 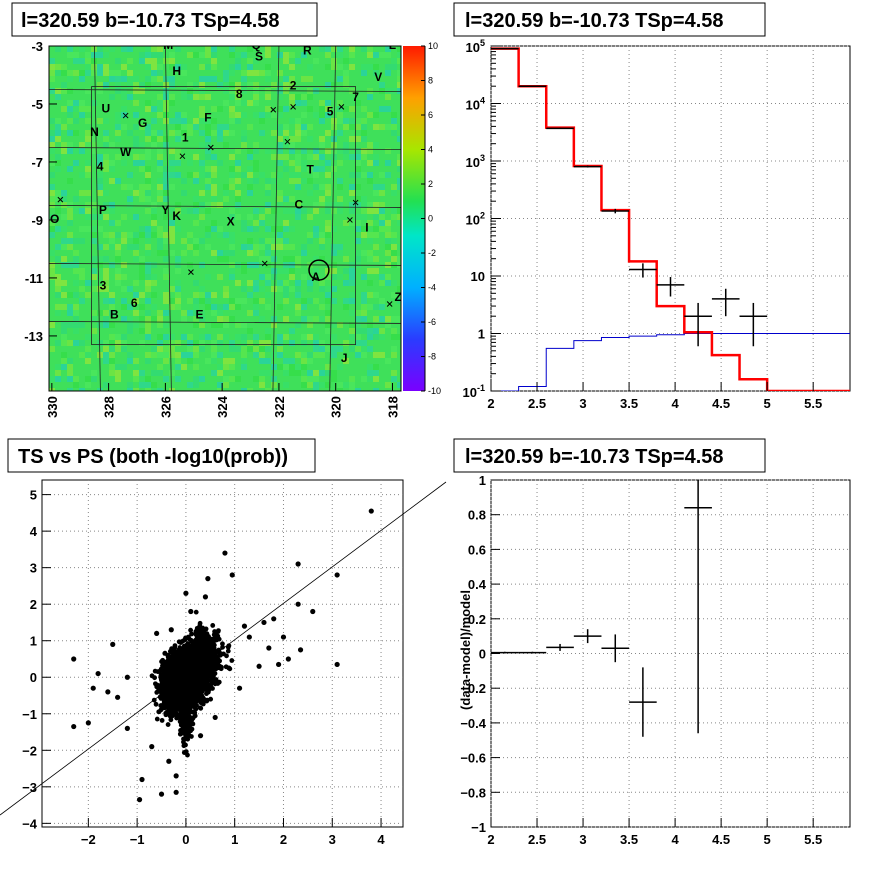 What do you see at coordinates (430, 81) in the screenshot?
I see `colorbar-tick-label: 8` at bounding box center [430, 81].